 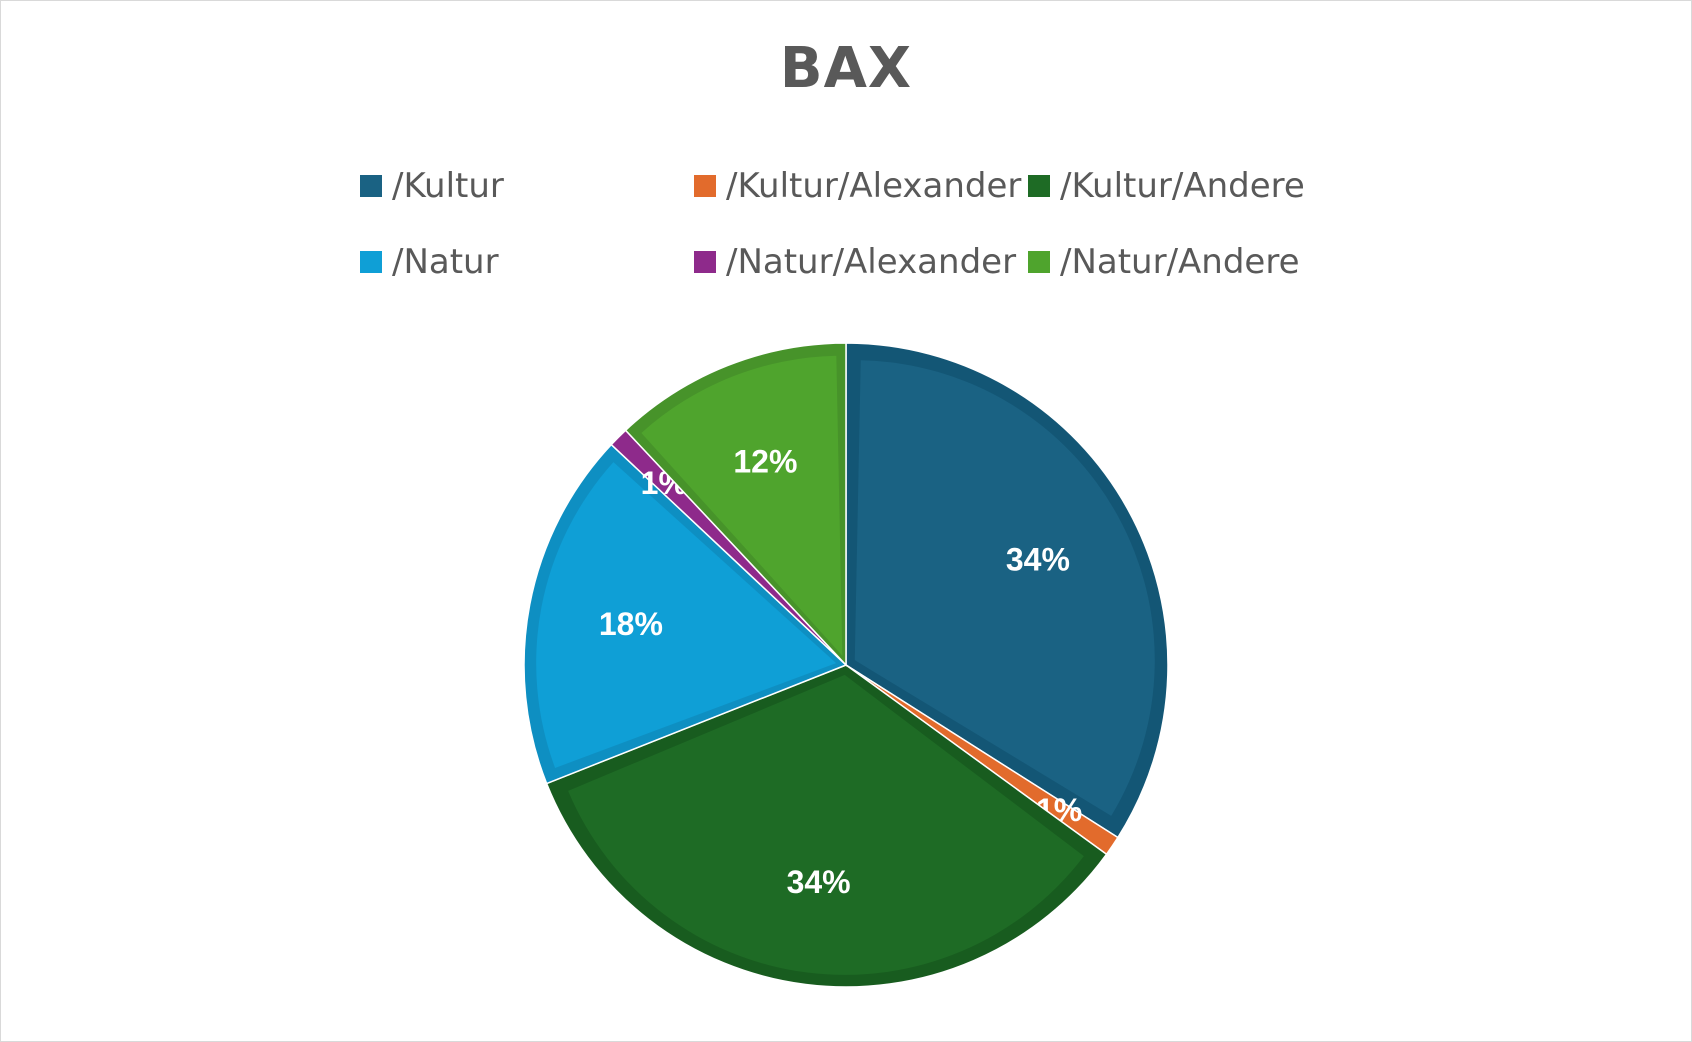 I want to click on data-label: 18%, so click(x=631, y=624).